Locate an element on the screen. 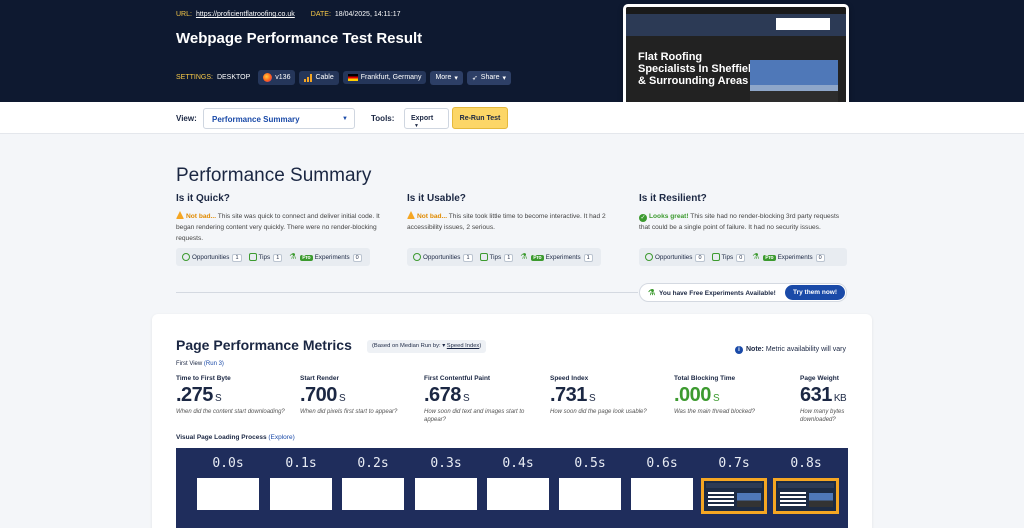  opportunities-label: Opportunities is located at coordinates (442, 257).